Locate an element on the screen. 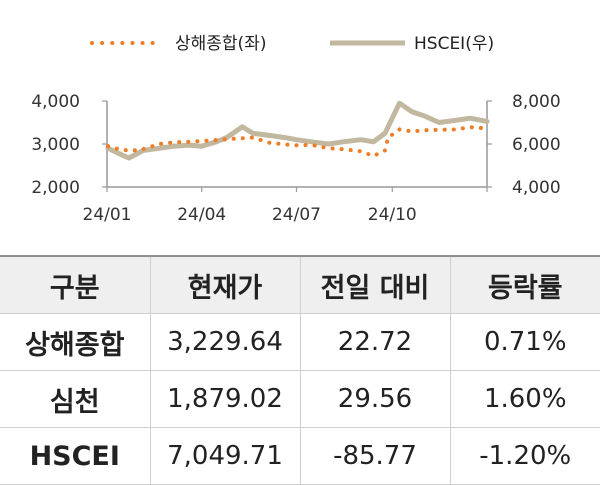 This screenshot has height=485, width=600. table-row: 상해종합 3,229.64 22.72 0.71% is located at coordinates (300, 342).